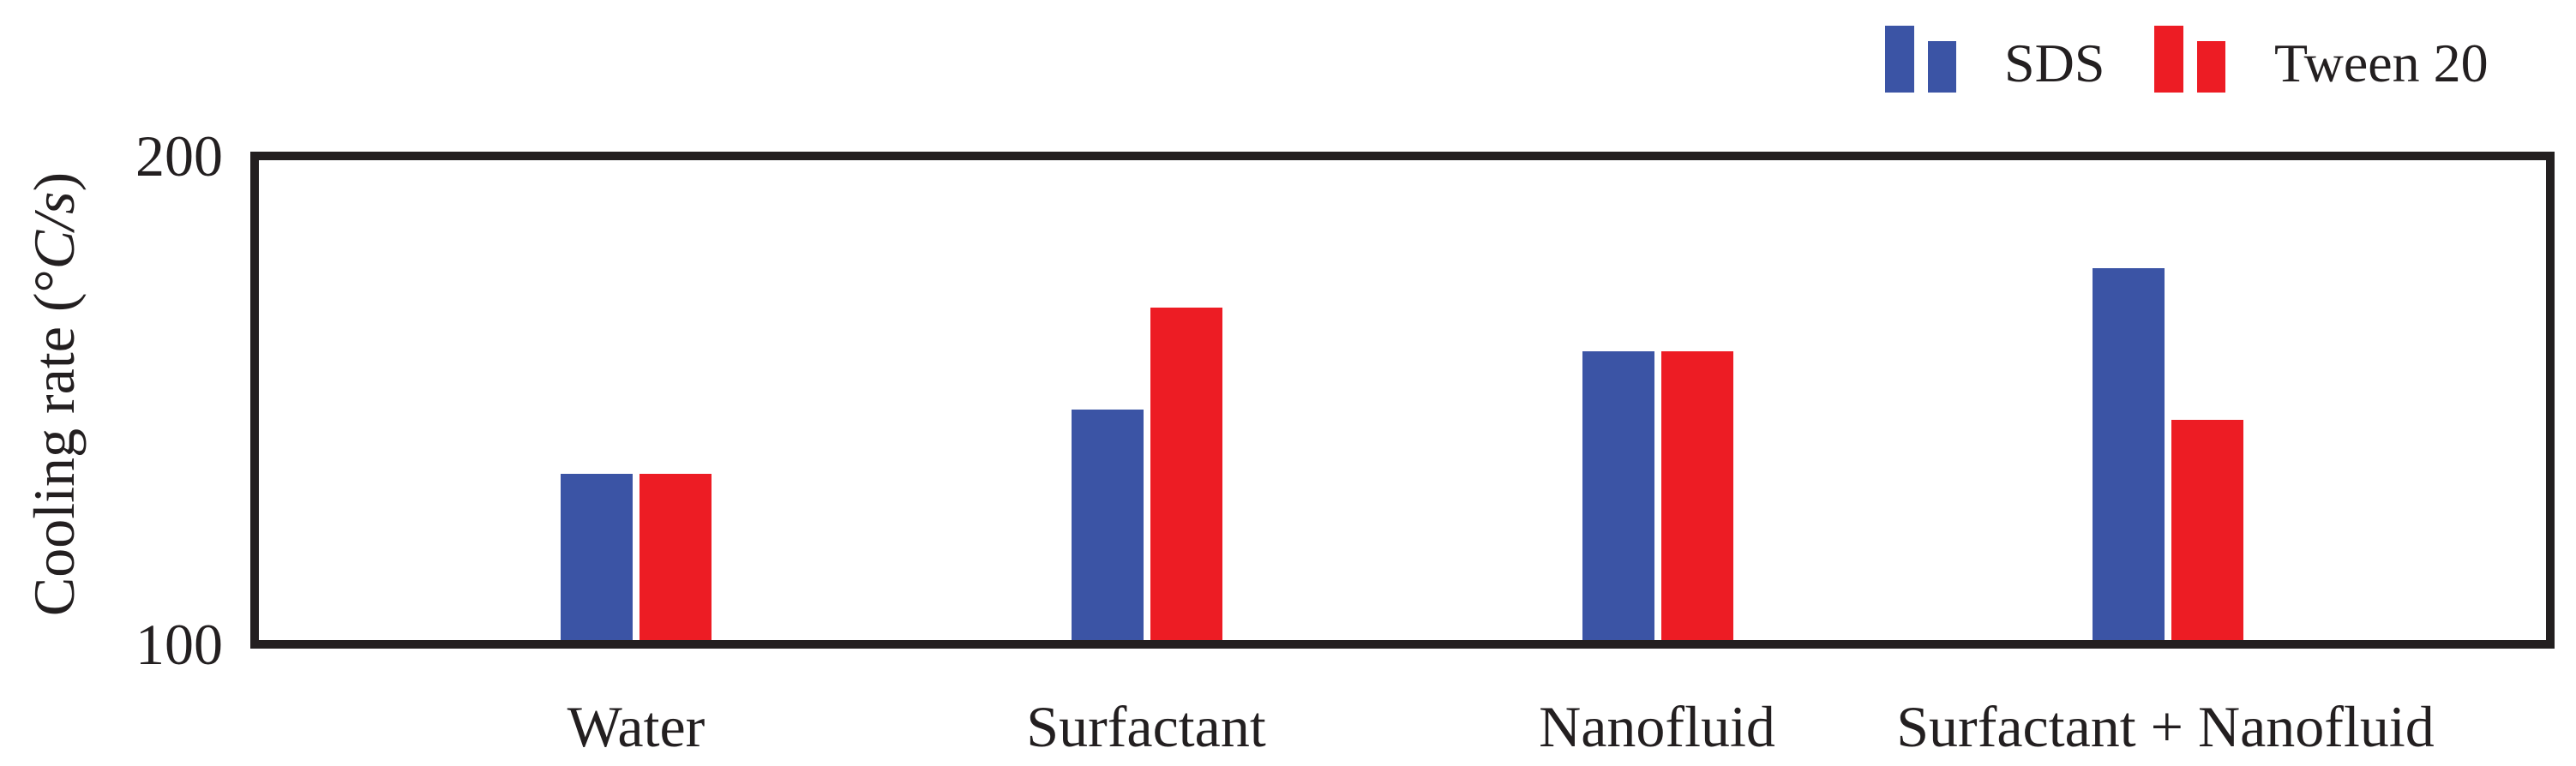  Describe the element at coordinates (675, 556) in the screenshot. I see `bar-tween-20-water` at that location.